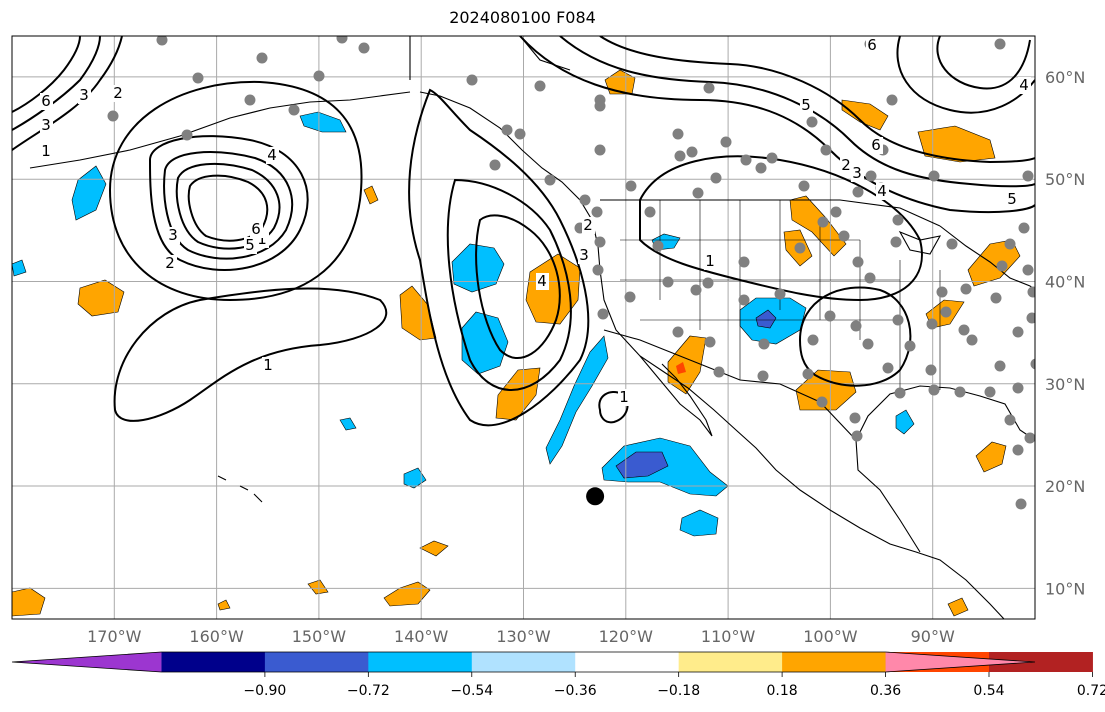 The image size is (1105, 712). I want to click on colorbar-tick-label: −0.72, so click(368, 691).